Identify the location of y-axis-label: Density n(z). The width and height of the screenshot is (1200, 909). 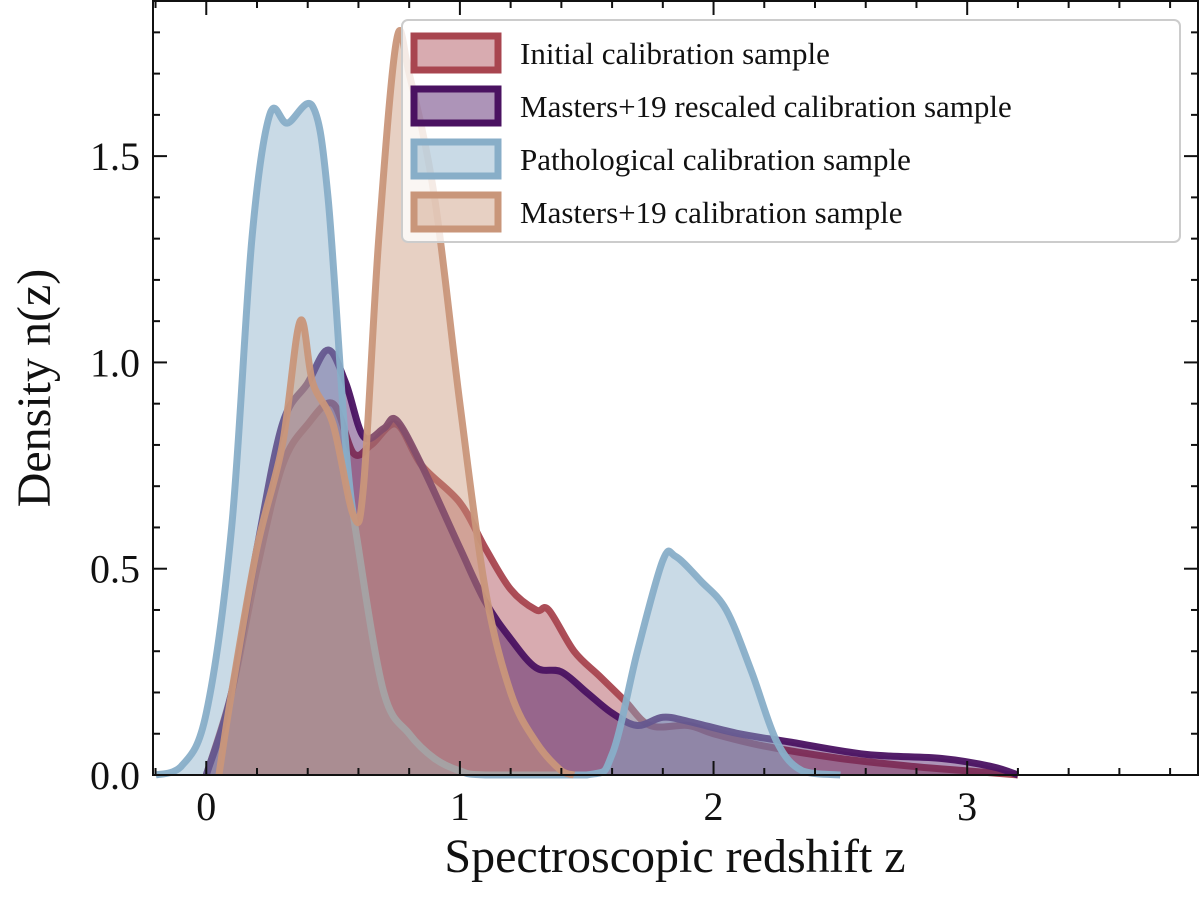
(34, 388).